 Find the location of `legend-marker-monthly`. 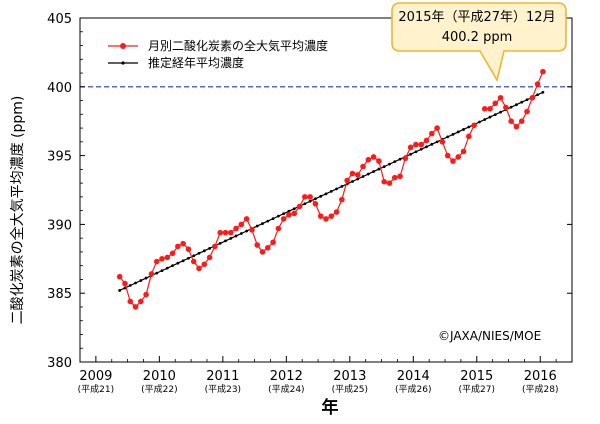

legend-marker-monthly is located at coordinates (123, 46).